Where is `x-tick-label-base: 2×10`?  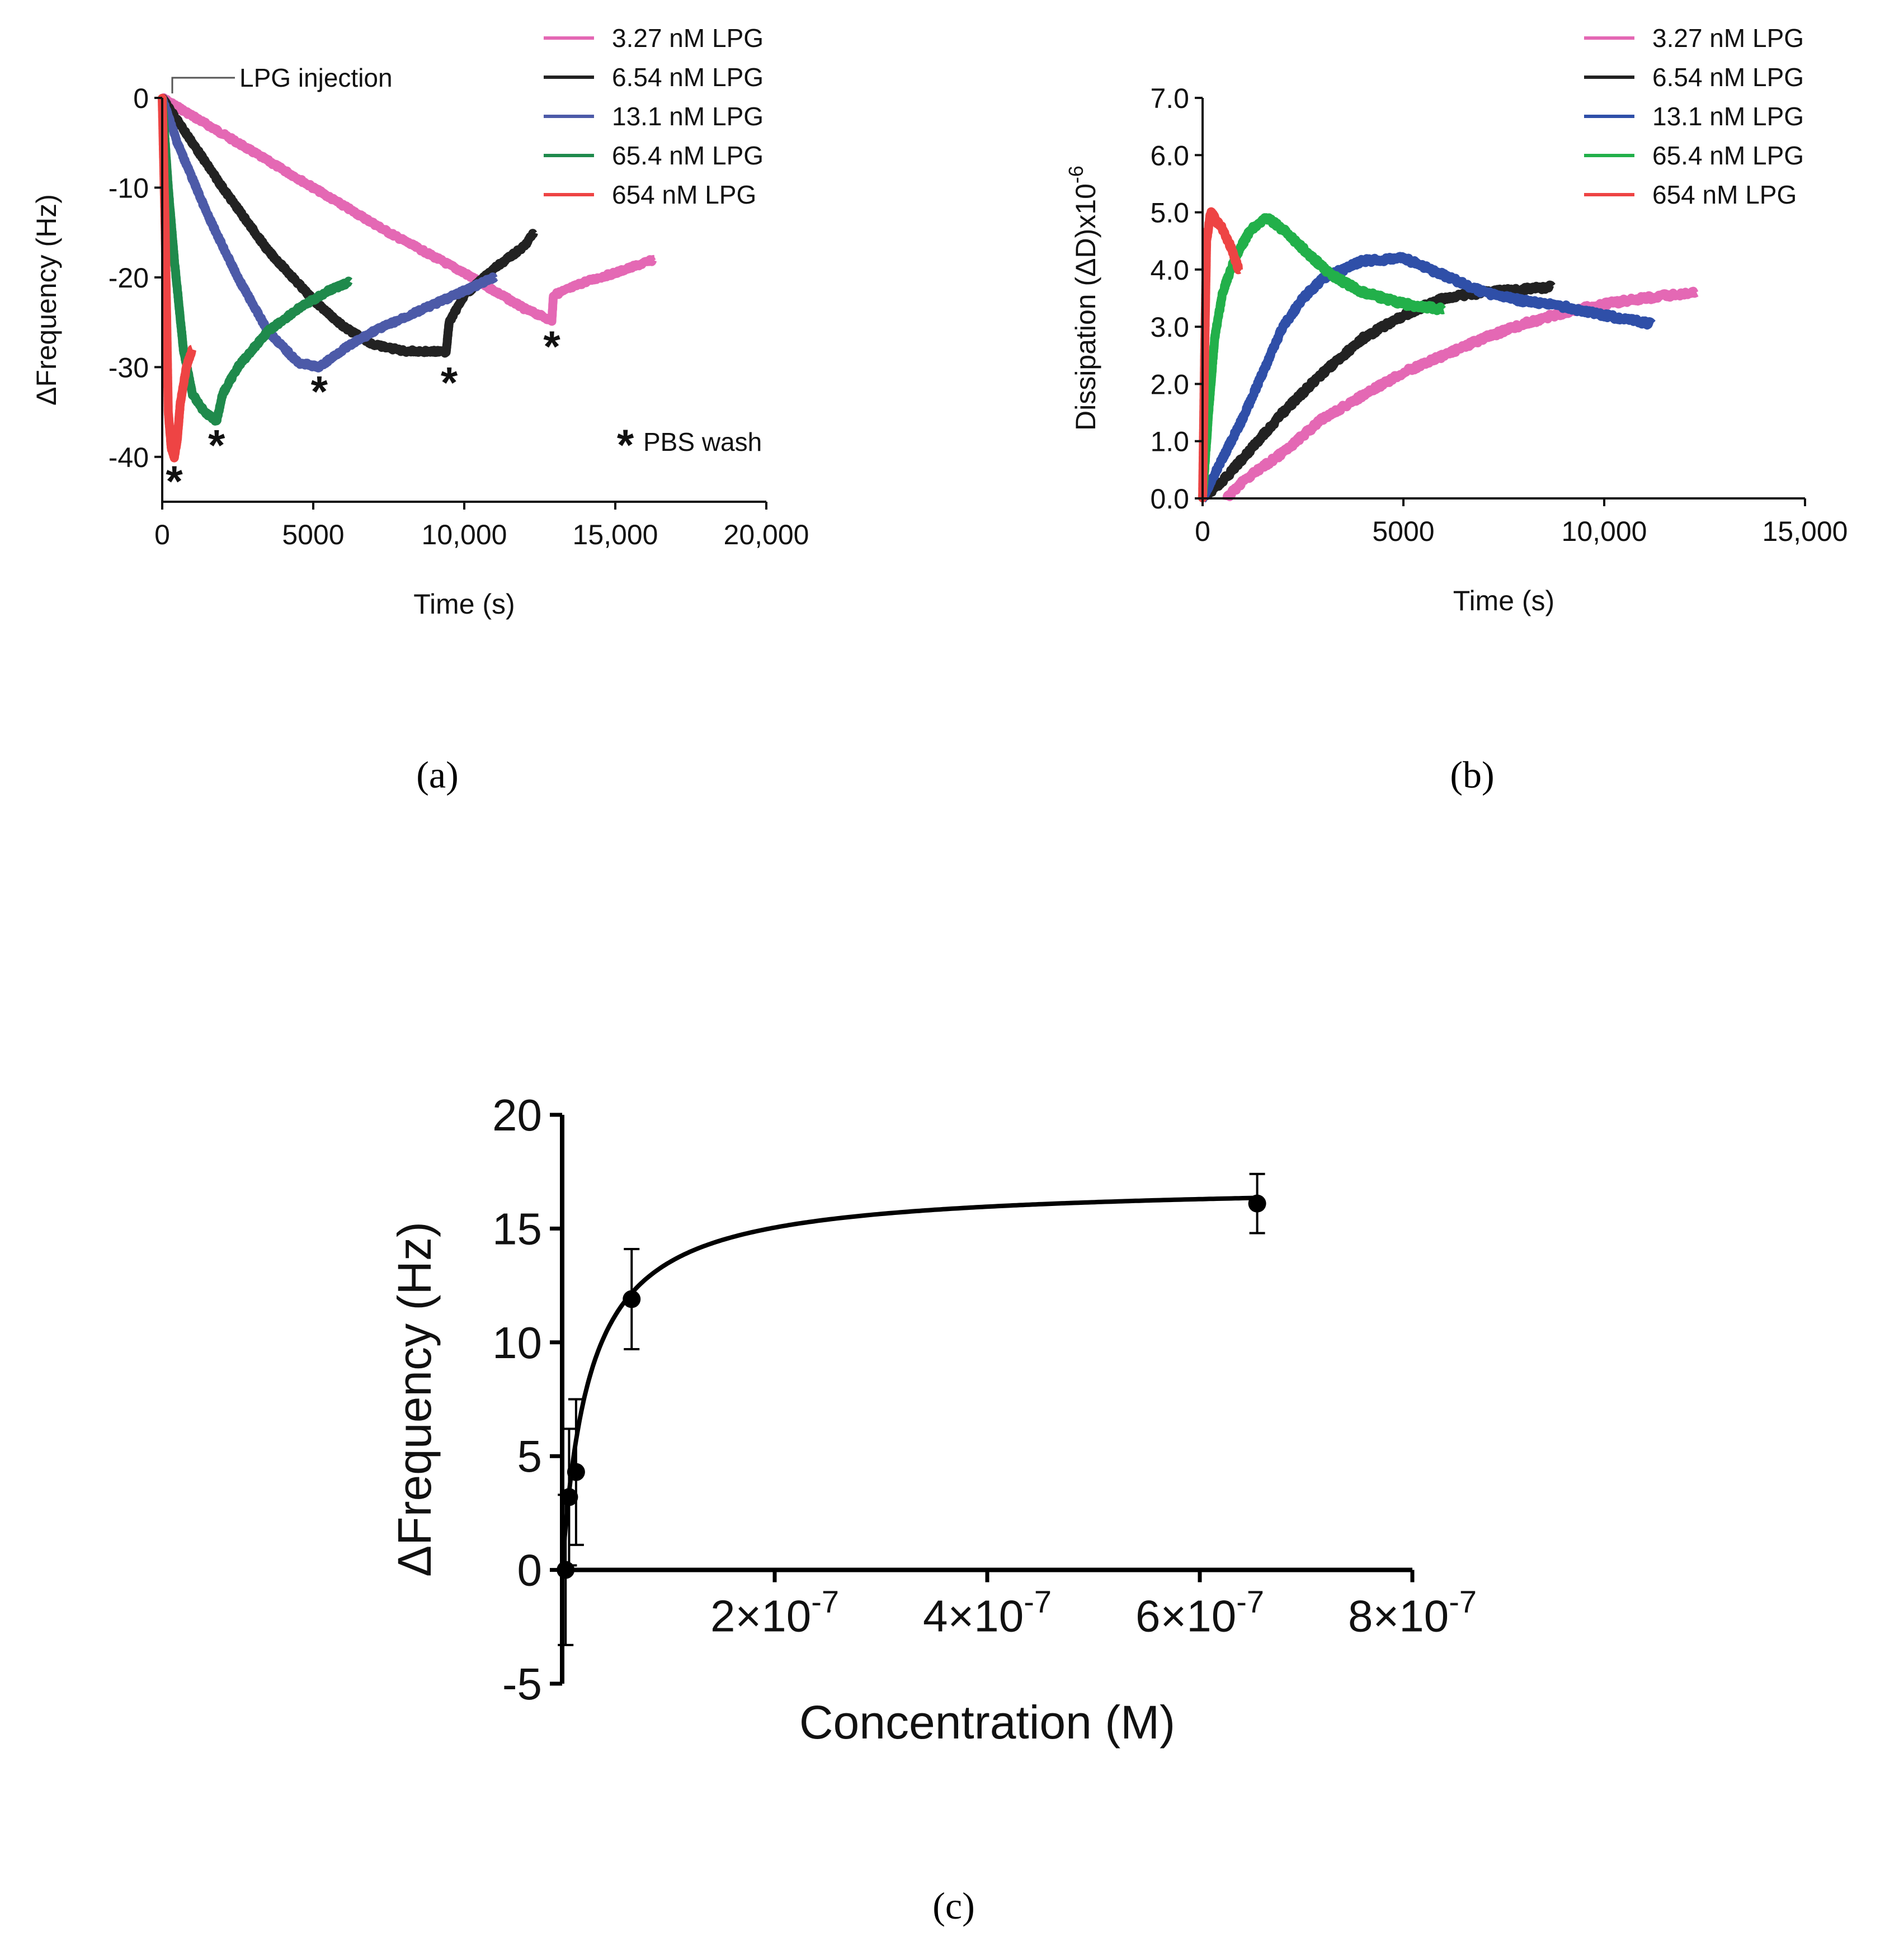
x-tick-label-base: 2×10 is located at coordinates (760, 1616).